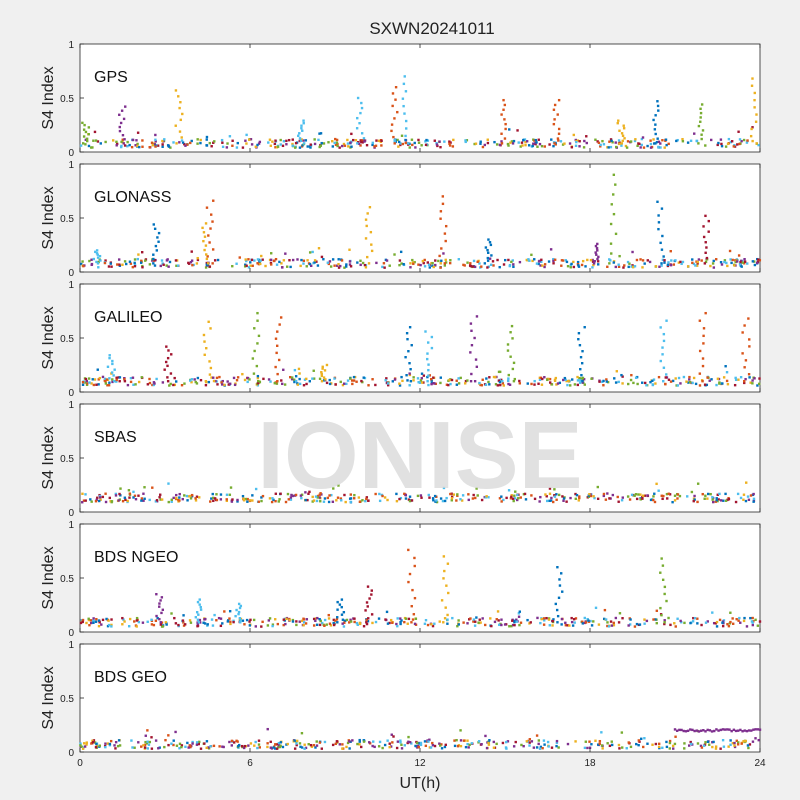 The height and width of the screenshot is (800, 800). I want to click on segment-point, so click(692, 730).